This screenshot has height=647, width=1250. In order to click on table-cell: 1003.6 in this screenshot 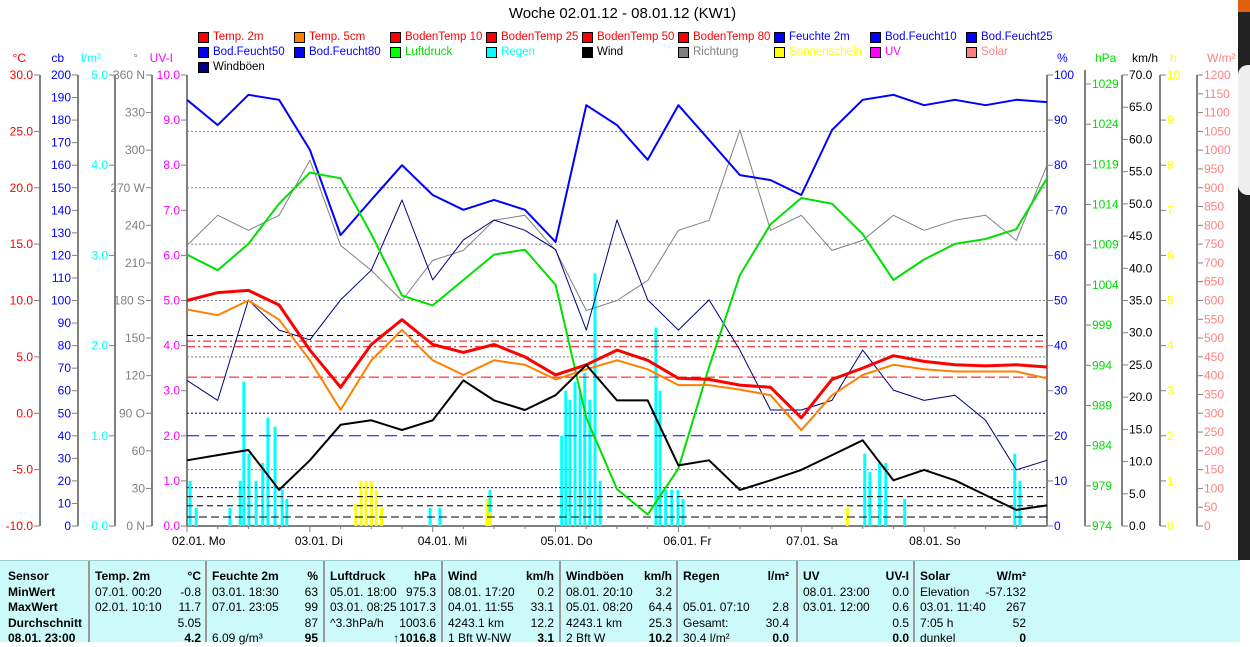, I will do `click(417, 624)`.